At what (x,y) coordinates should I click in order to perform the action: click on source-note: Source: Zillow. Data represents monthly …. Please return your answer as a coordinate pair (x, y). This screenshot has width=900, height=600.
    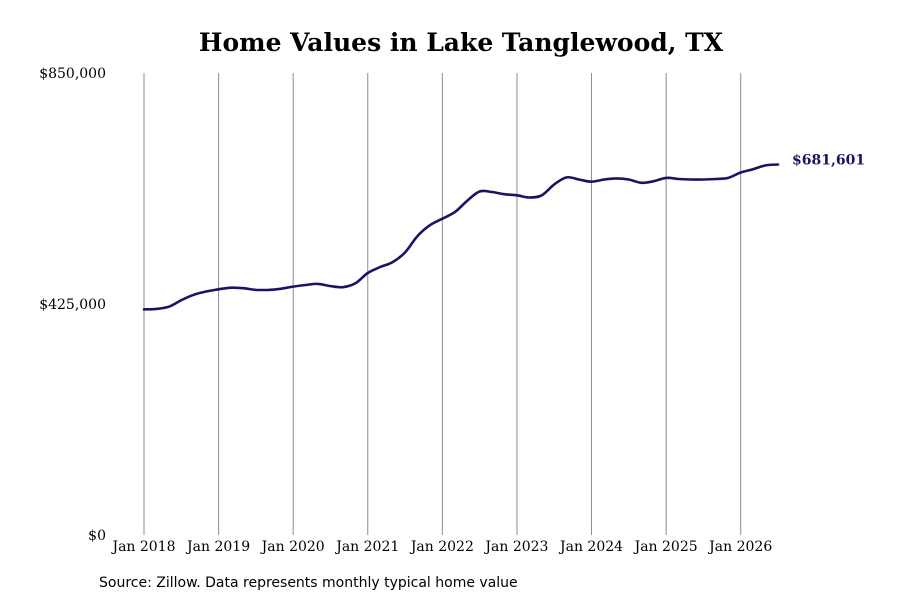
    Looking at the image, I should click on (308, 583).